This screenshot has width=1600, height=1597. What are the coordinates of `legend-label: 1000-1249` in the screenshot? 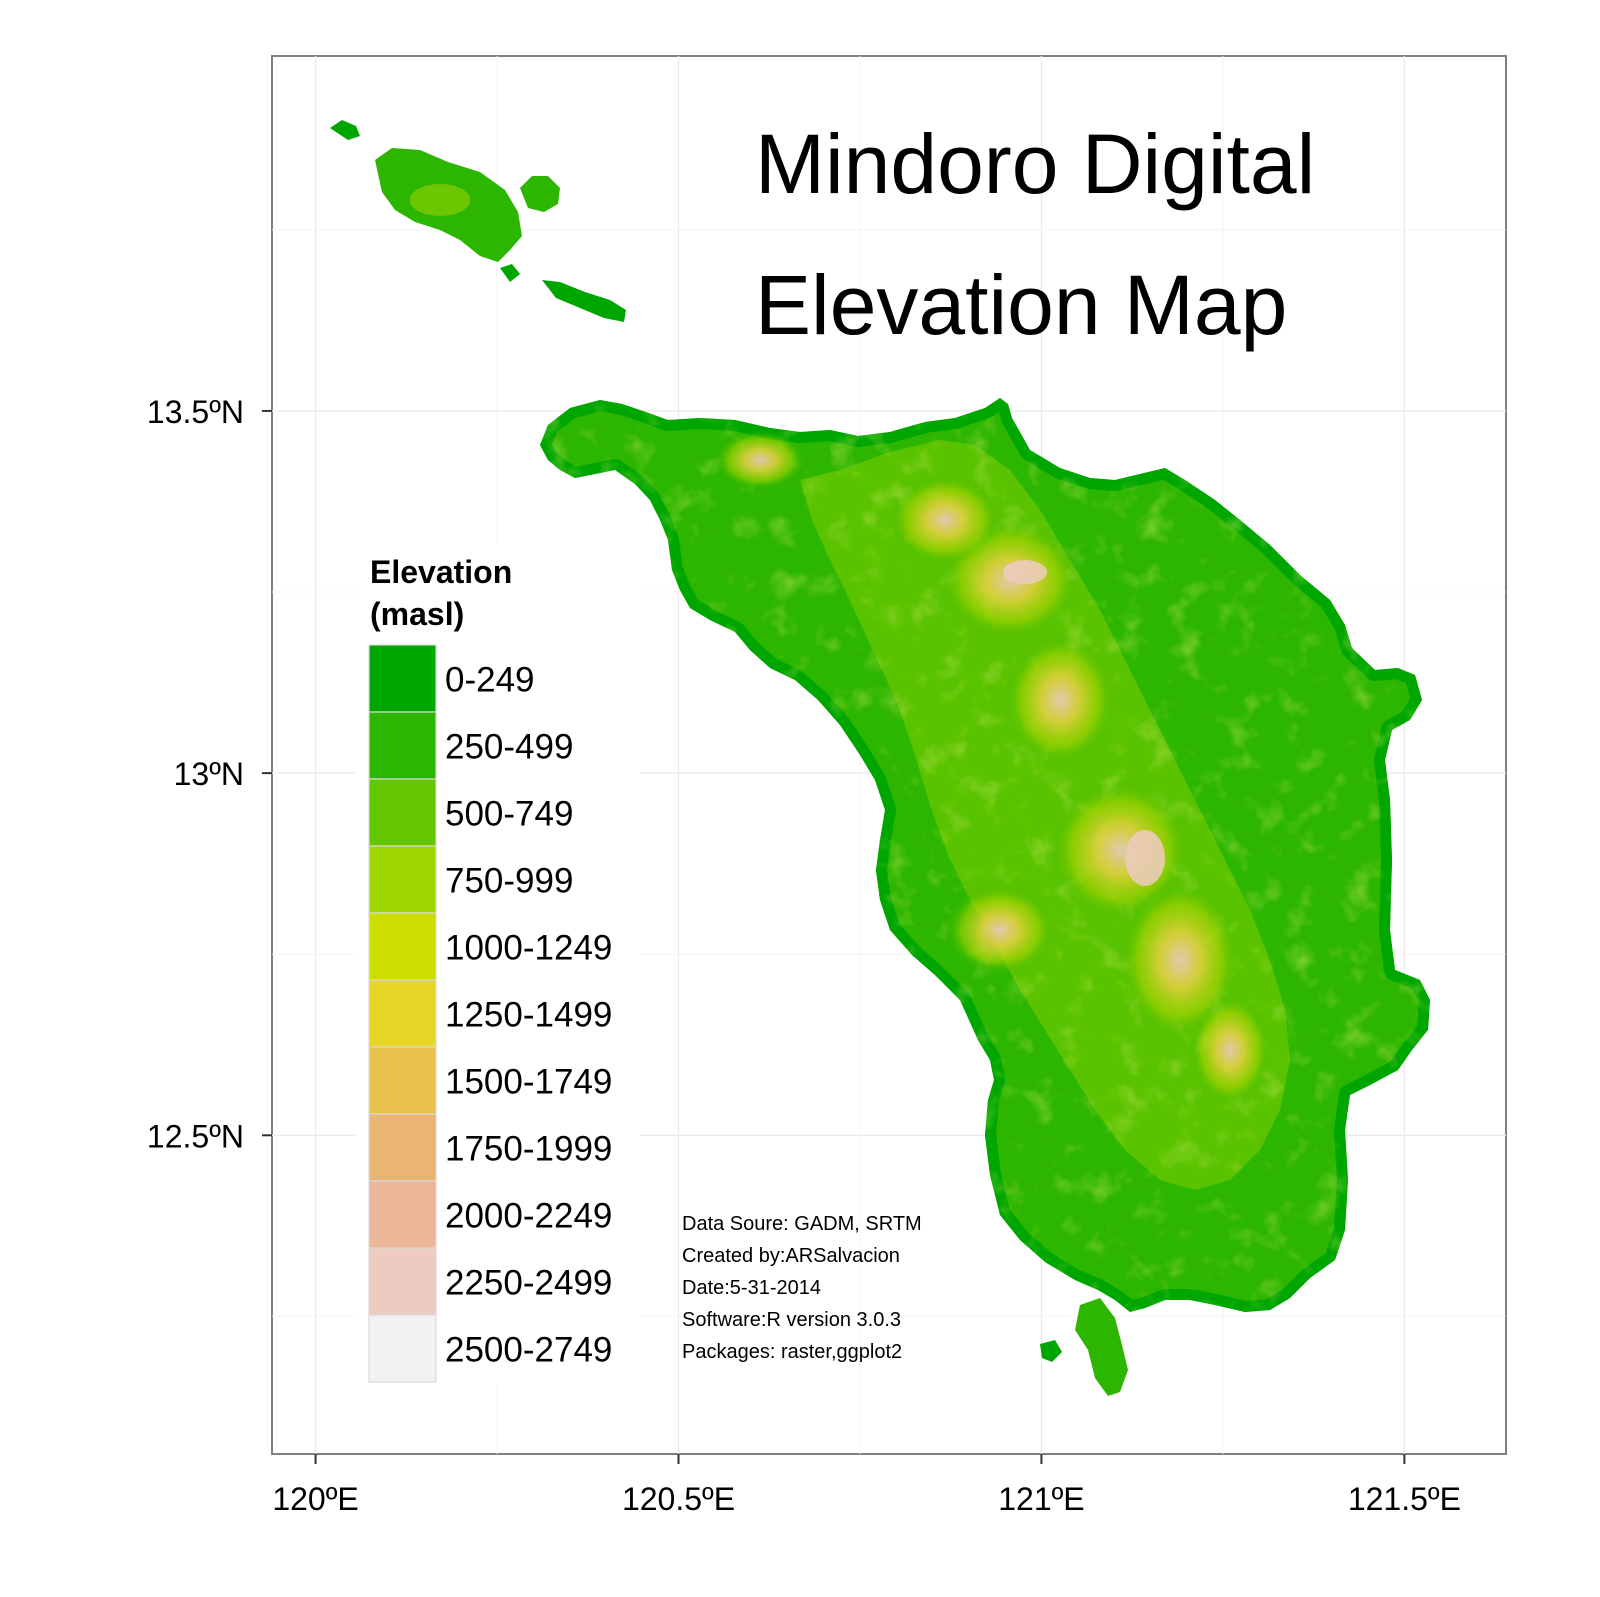 It's located at (528, 948).